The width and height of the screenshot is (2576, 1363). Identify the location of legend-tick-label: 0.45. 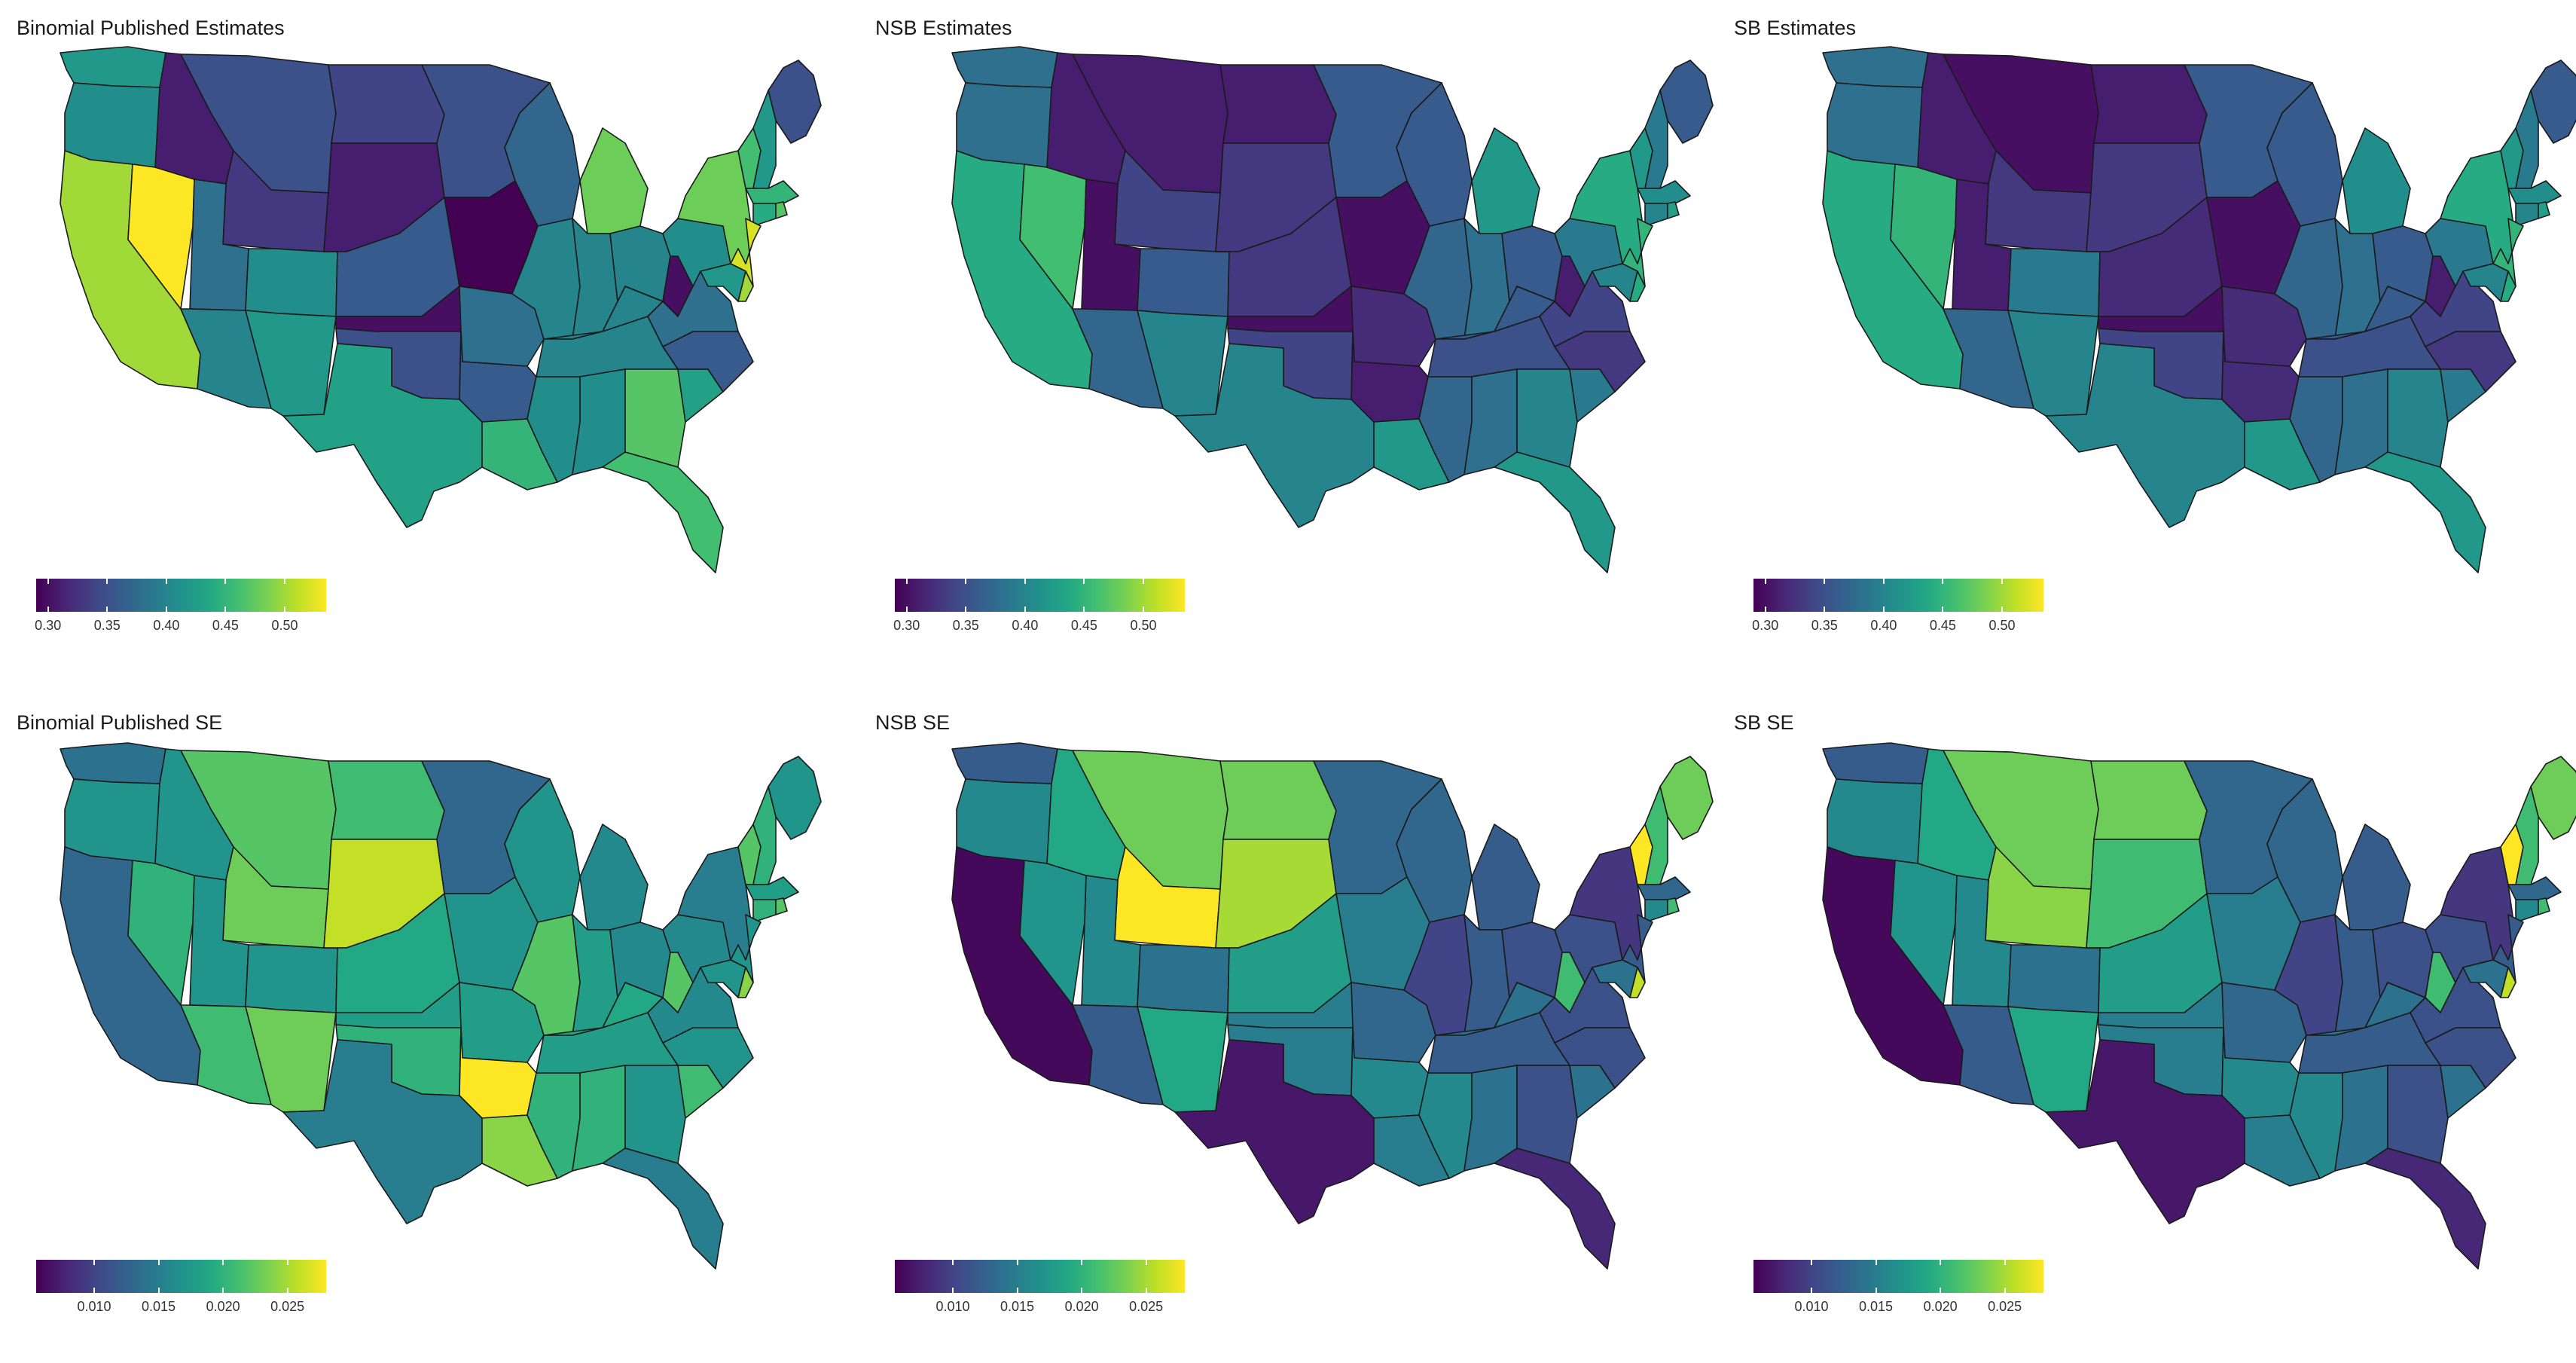
(1943, 625).